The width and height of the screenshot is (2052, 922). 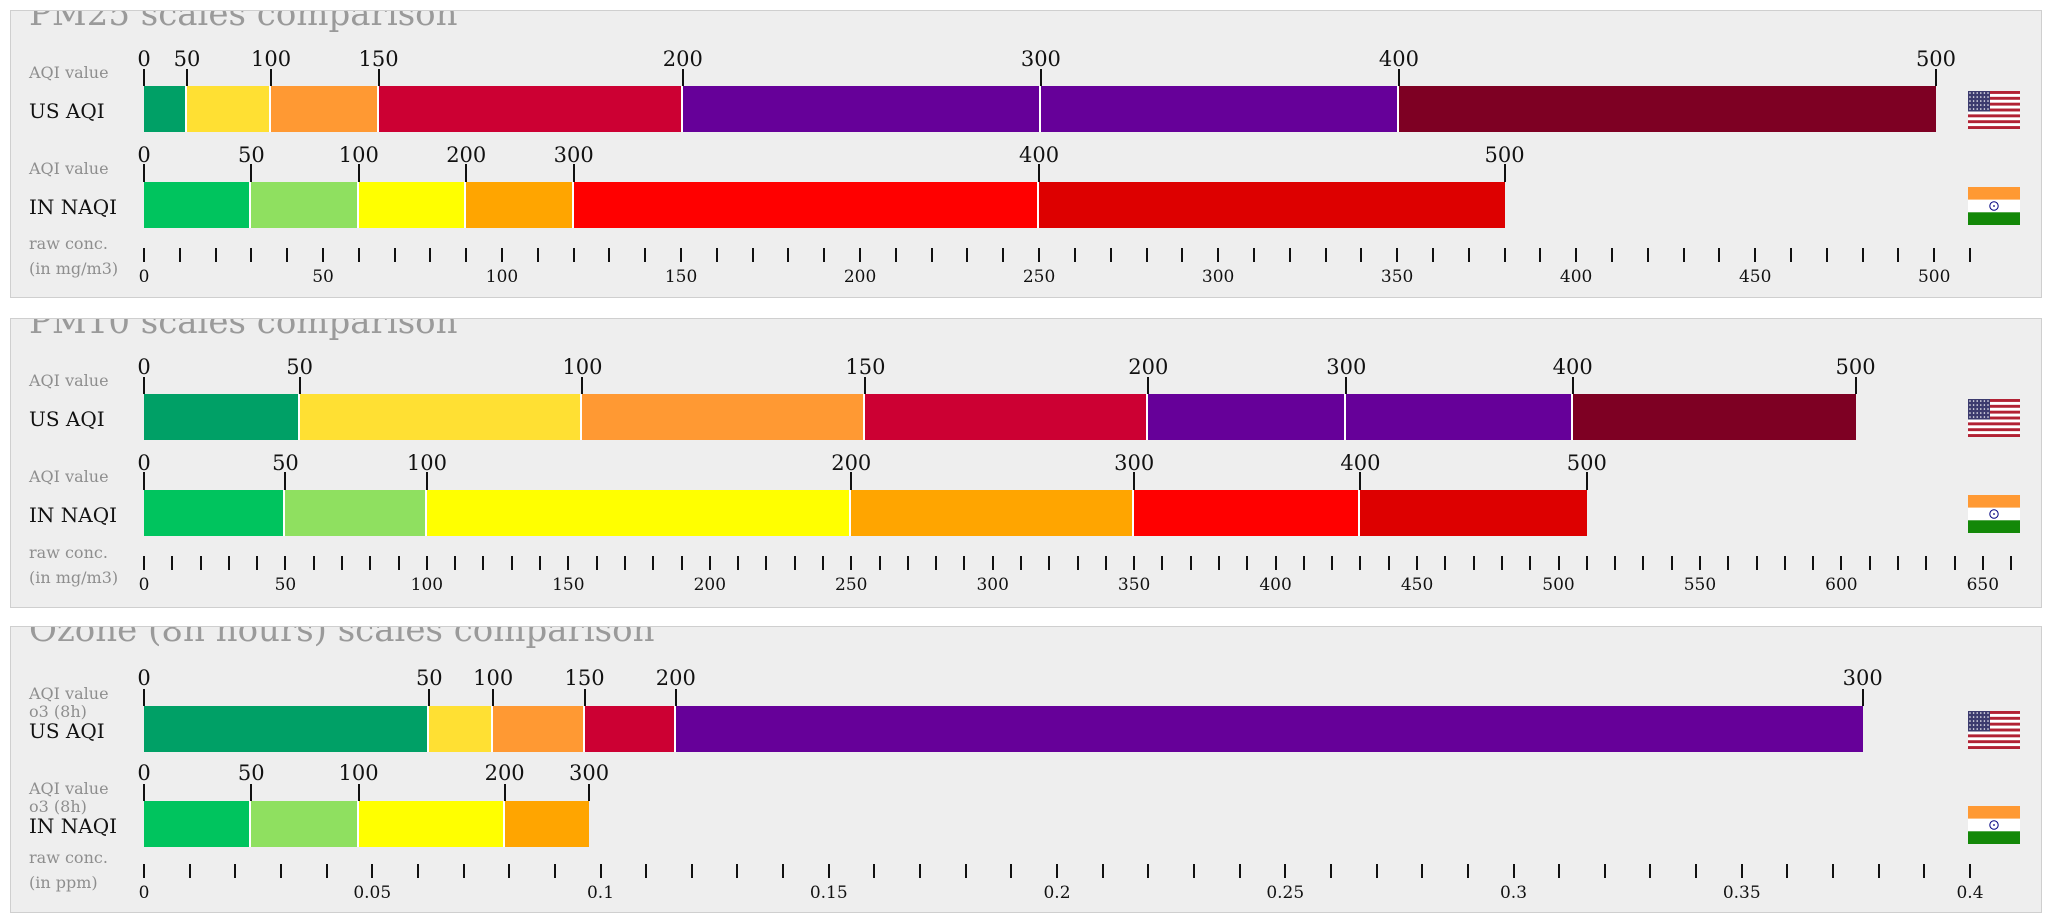 What do you see at coordinates (1504, 155) in the screenshot?
I see `breakpoint-label: 500` at bounding box center [1504, 155].